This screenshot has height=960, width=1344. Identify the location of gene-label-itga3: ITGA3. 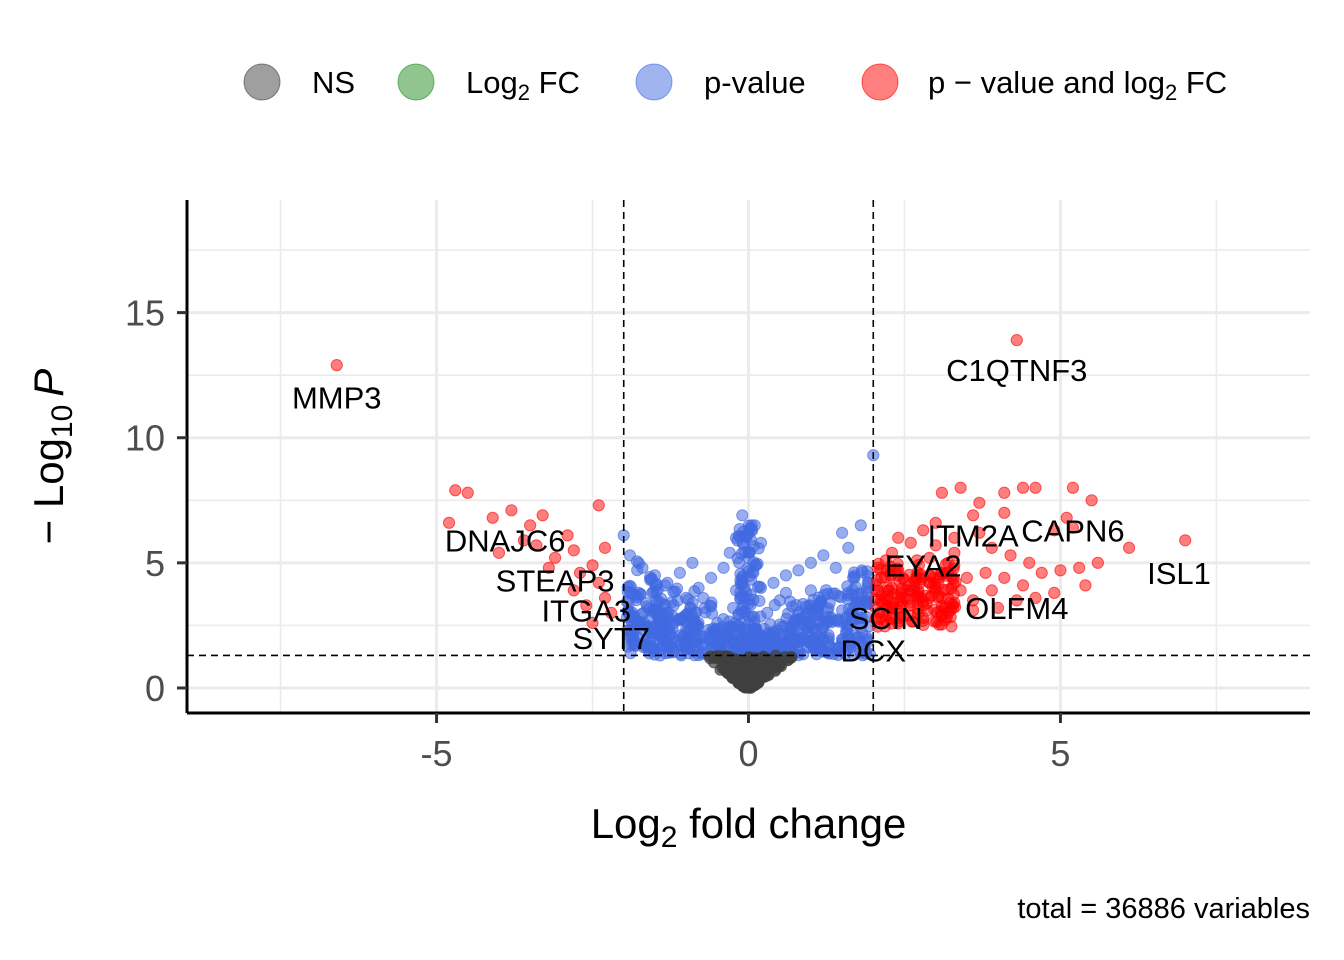
(586, 610).